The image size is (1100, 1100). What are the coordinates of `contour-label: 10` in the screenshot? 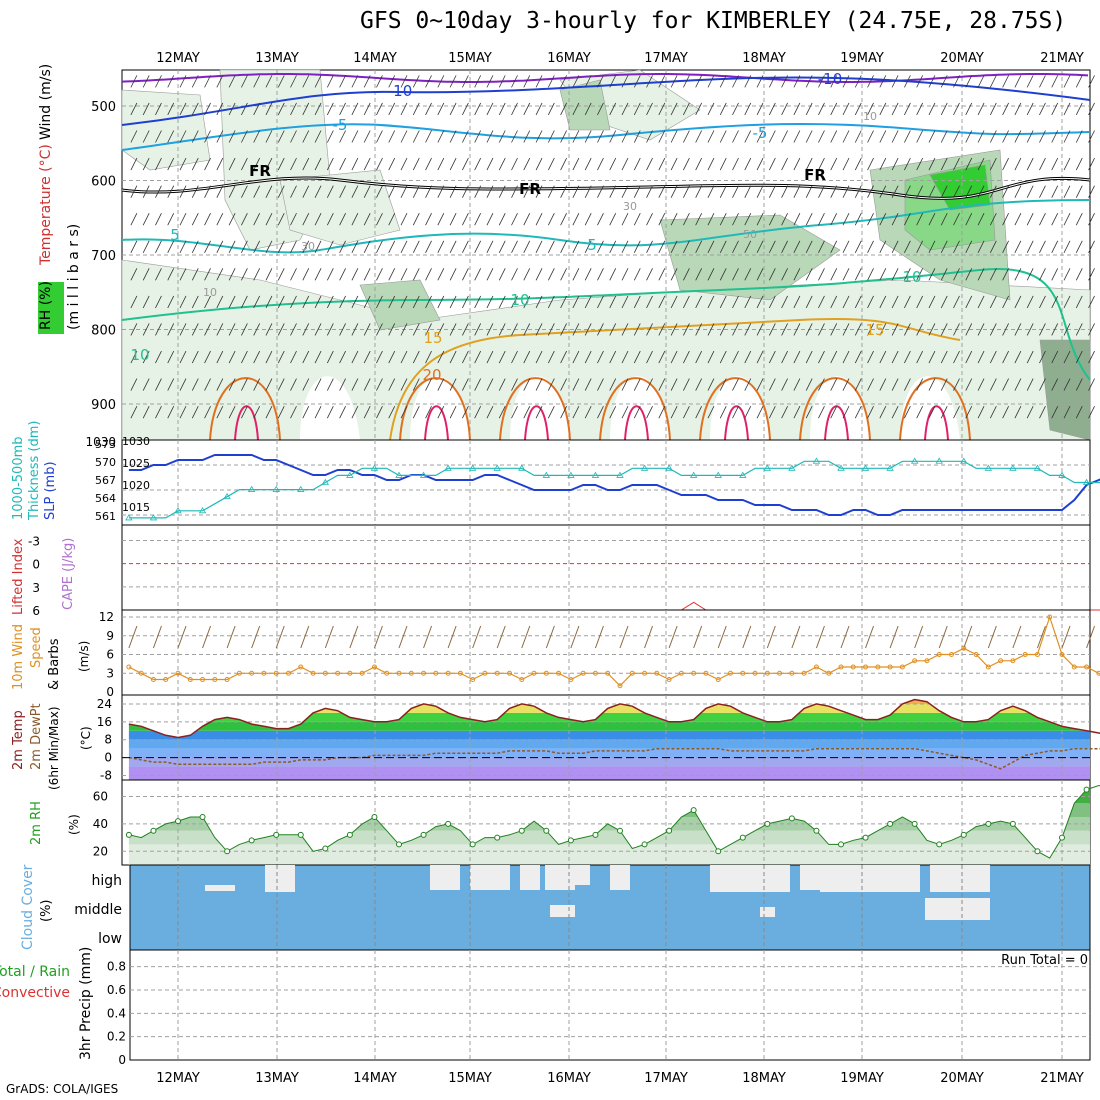 It's located at (870, 116).